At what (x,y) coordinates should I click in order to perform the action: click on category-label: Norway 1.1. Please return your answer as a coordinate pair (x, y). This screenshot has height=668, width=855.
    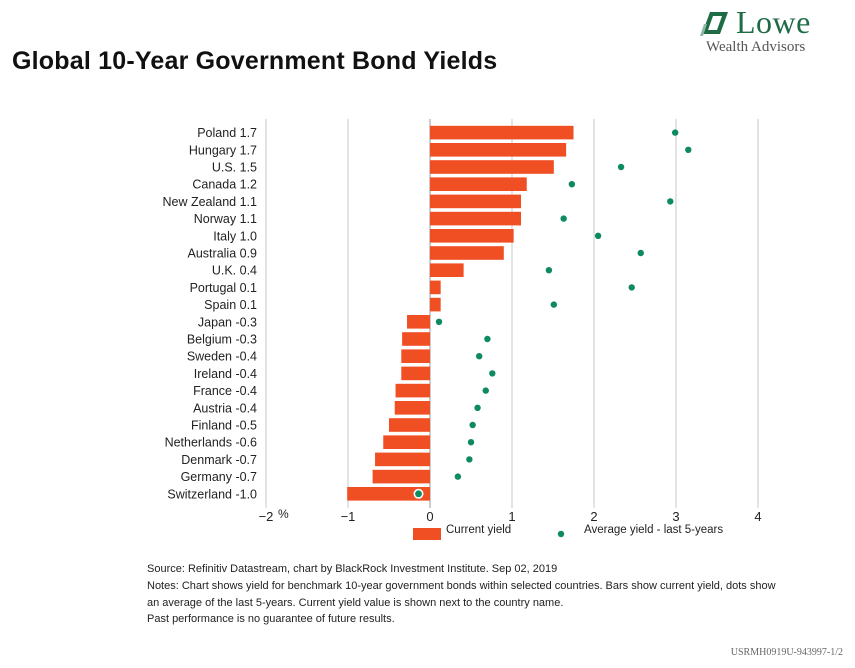
    Looking at the image, I should click on (225, 219).